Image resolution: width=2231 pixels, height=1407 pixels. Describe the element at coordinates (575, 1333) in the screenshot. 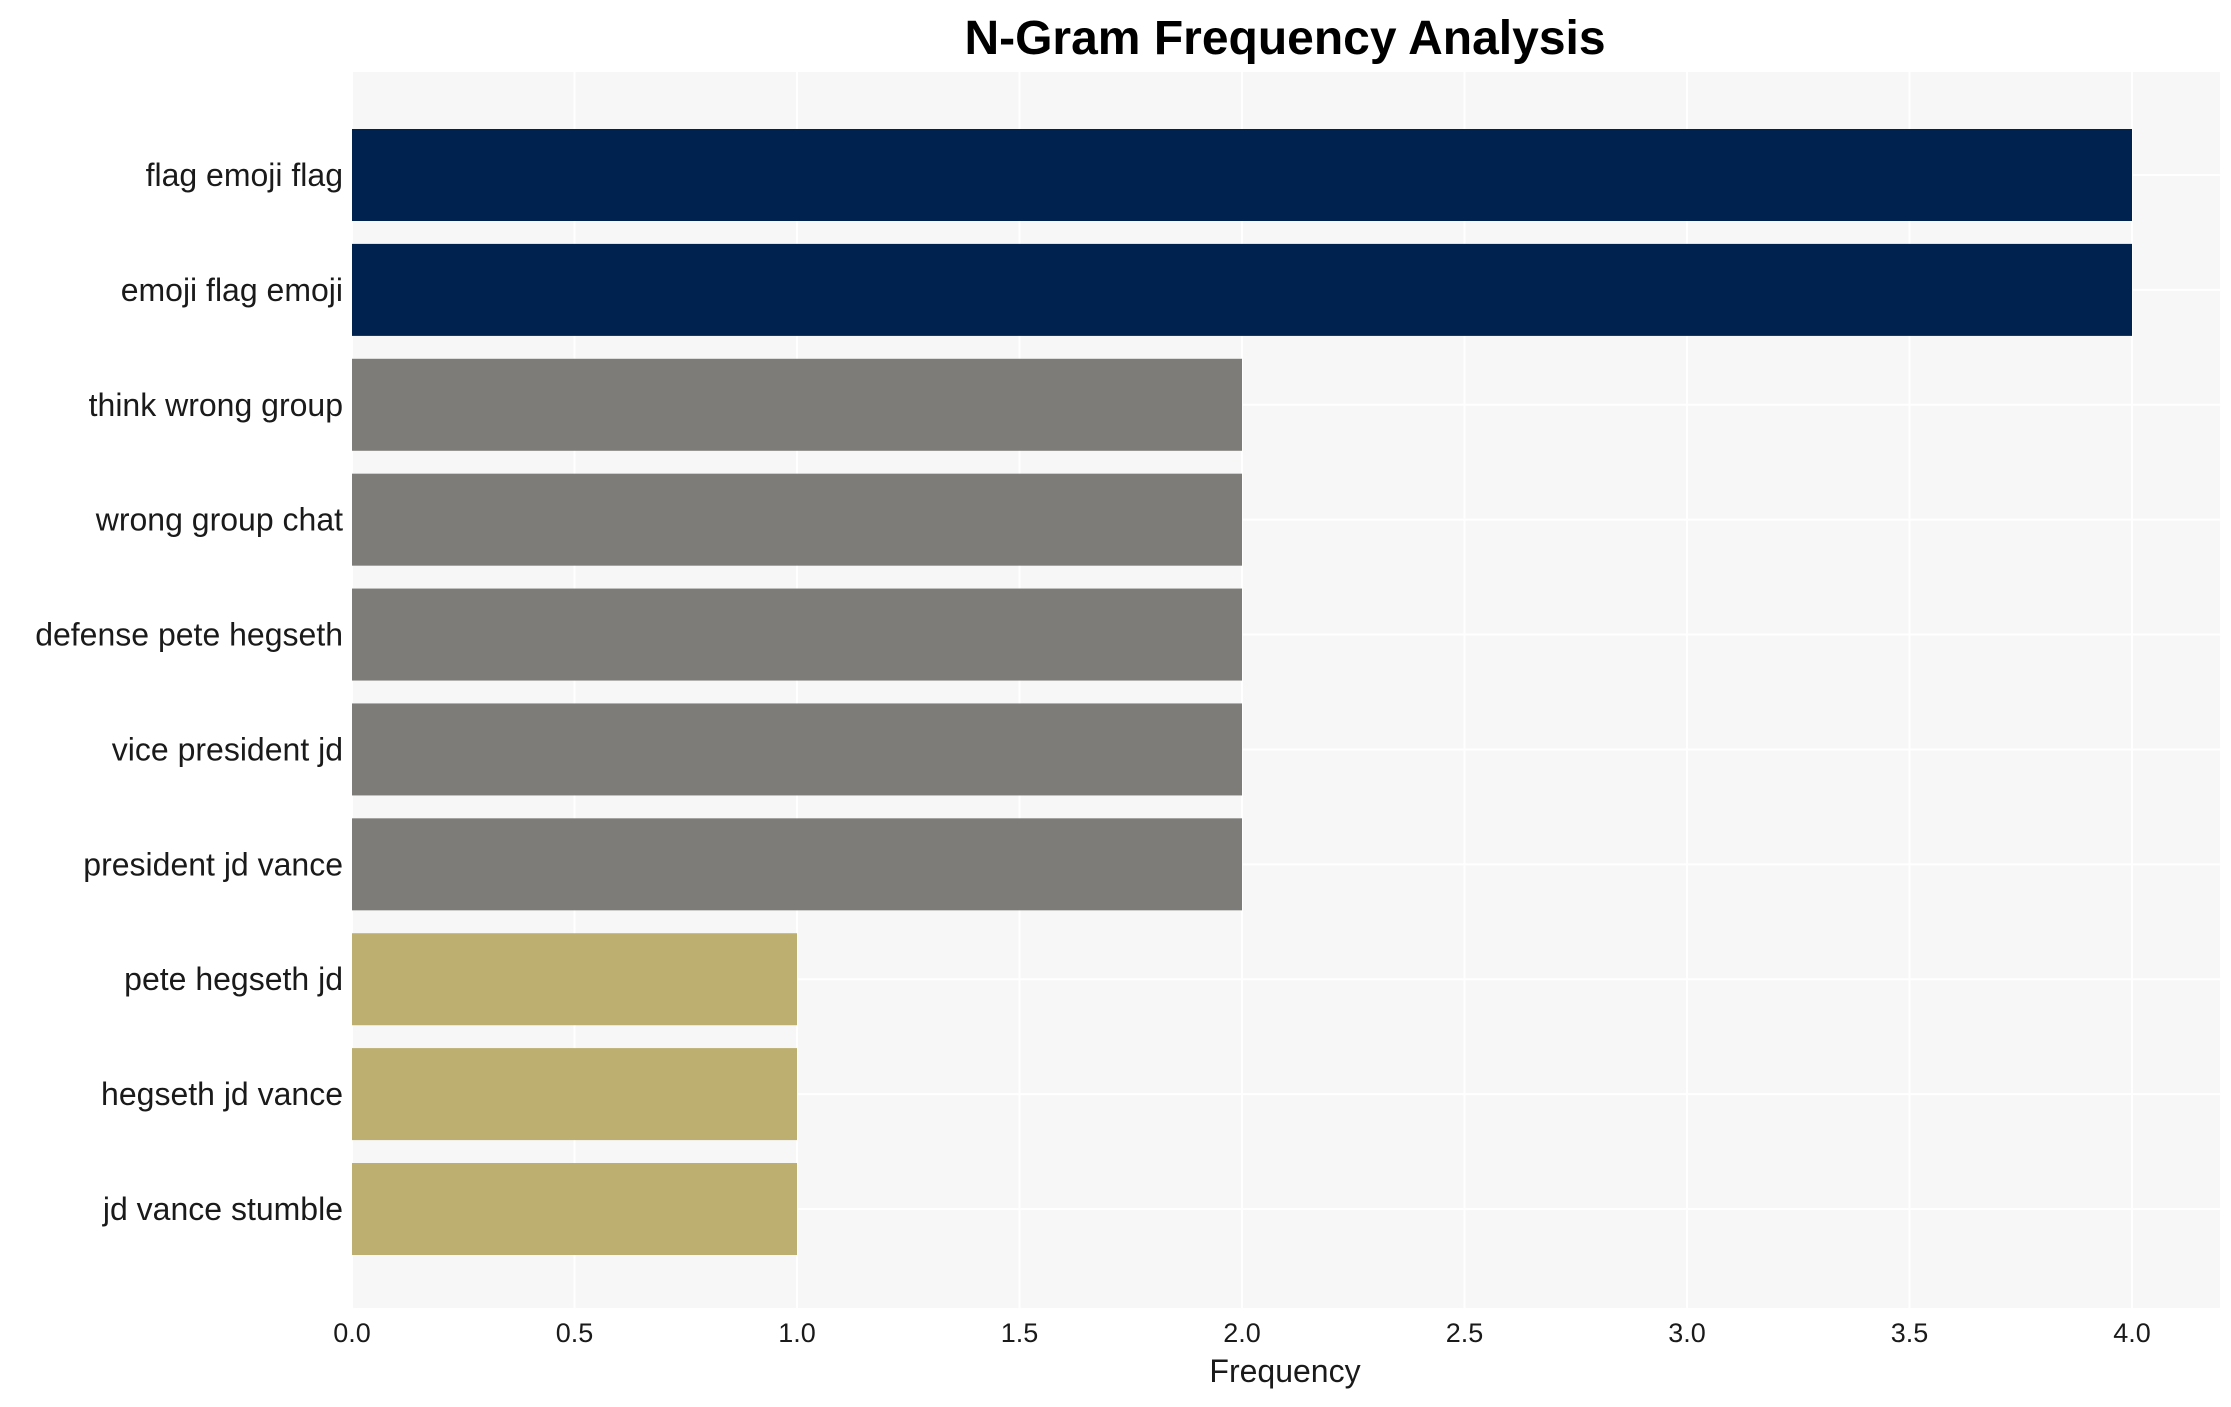

I see `x-tick-label: 0.5` at that location.